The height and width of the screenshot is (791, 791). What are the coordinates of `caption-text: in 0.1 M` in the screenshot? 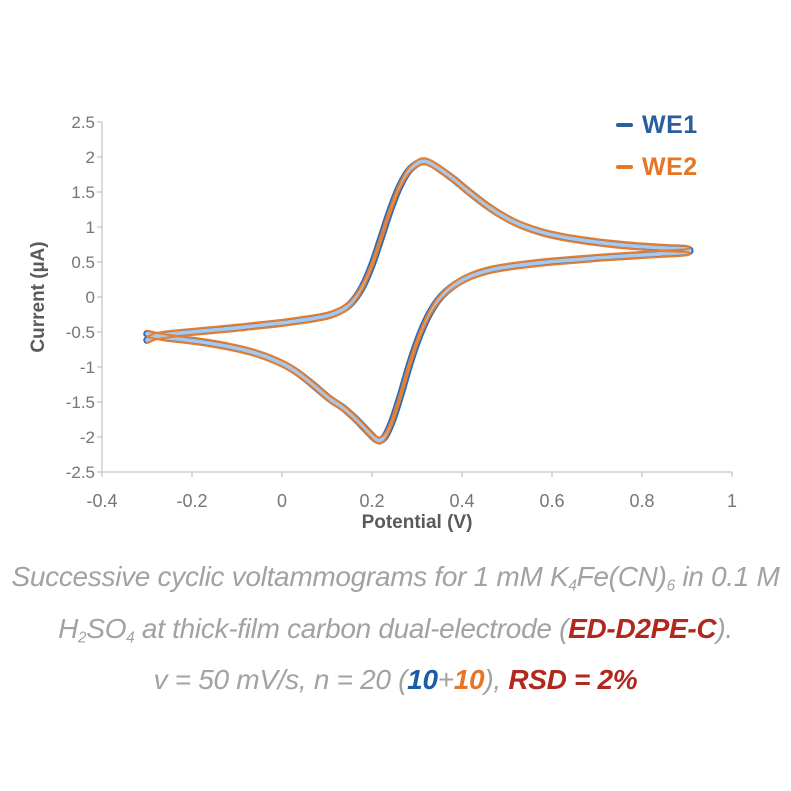 It's located at (727, 576).